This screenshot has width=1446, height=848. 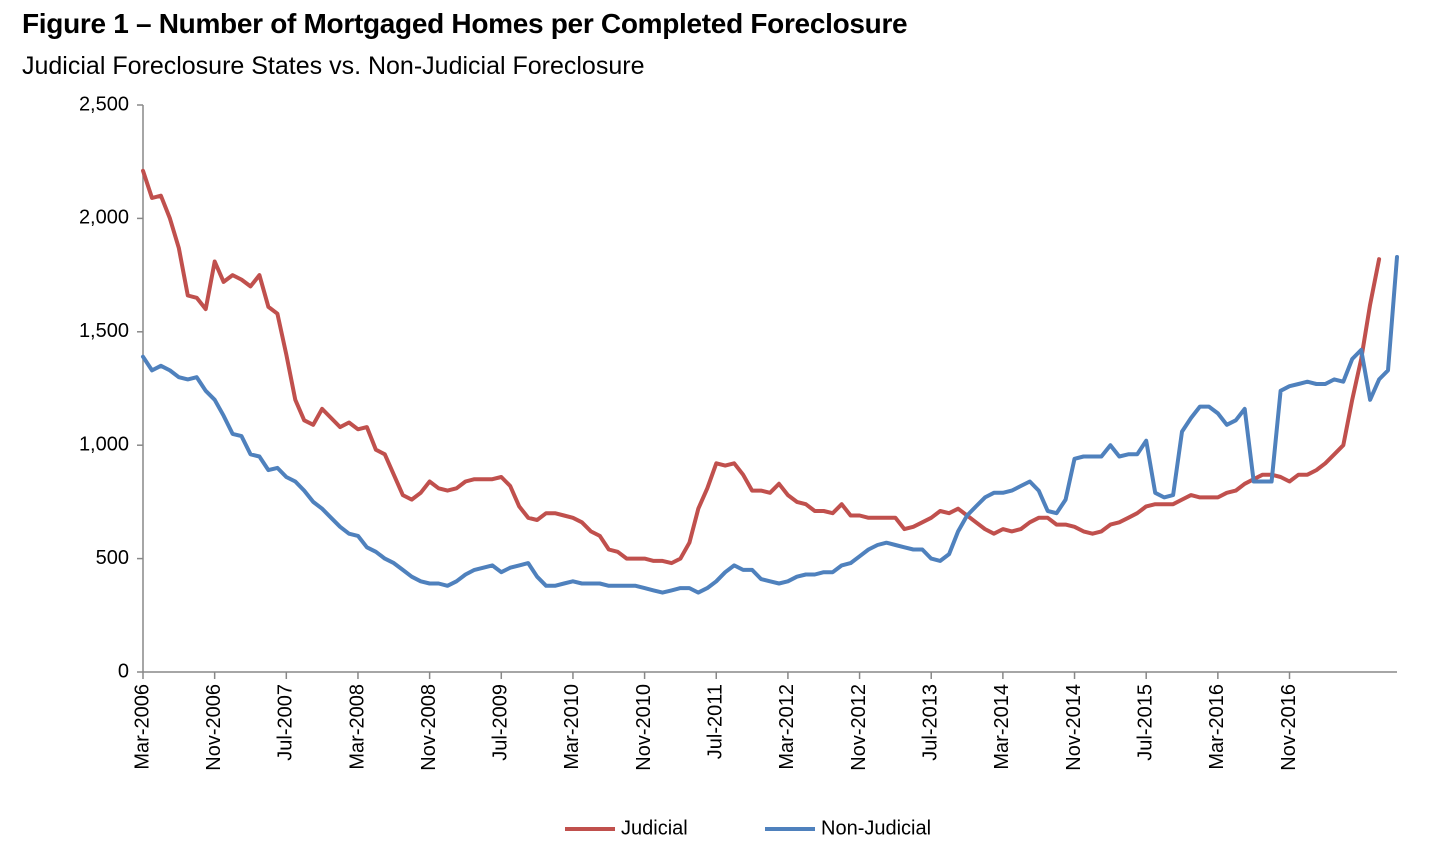 I want to click on x-tick-label: Jul-2007, so click(x=286, y=722).